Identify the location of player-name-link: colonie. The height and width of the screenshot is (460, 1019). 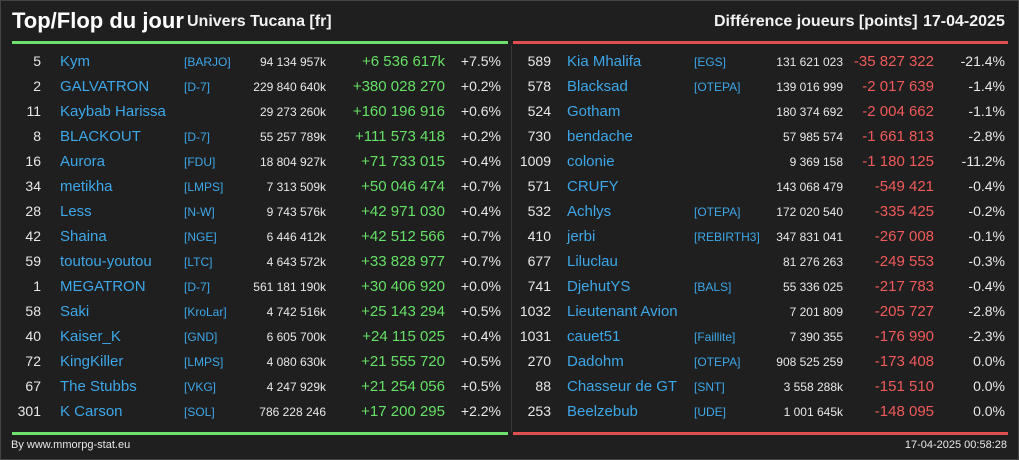
(591, 161).